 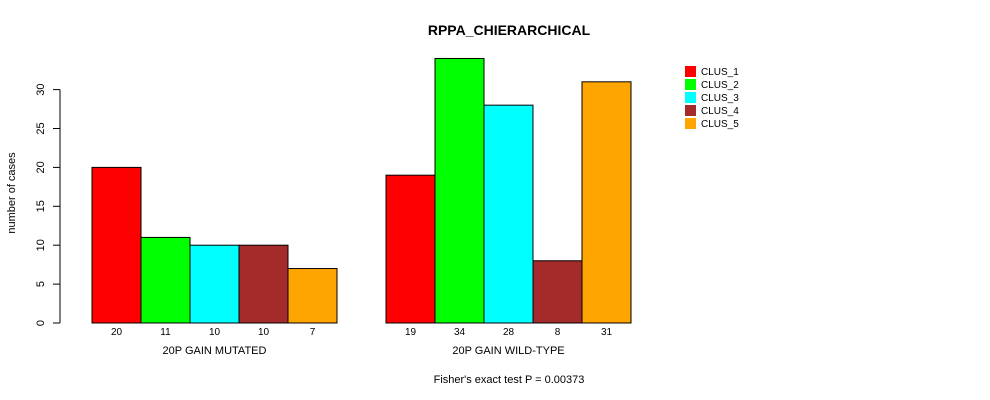 What do you see at coordinates (509, 30) in the screenshot?
I see `chart-title: RPPA_CHIERARCHICAL` at bounding box center [509, 30].